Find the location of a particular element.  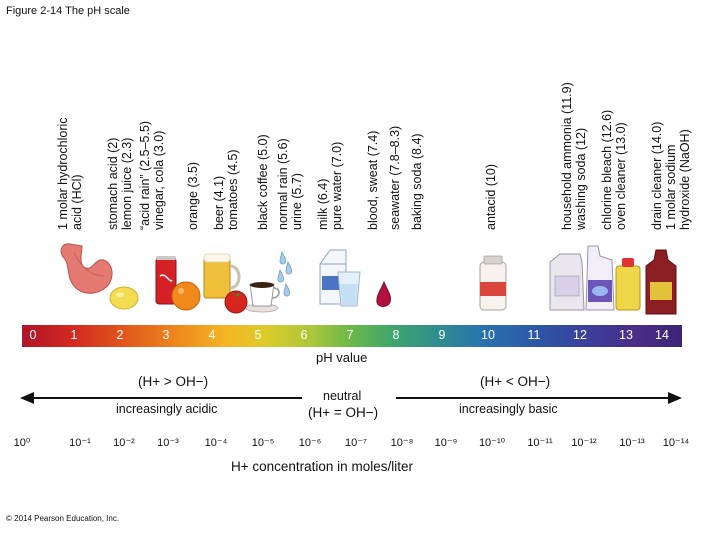

concentration-tick-label: 10⁻⁸ is located at coordinates (402, 443).